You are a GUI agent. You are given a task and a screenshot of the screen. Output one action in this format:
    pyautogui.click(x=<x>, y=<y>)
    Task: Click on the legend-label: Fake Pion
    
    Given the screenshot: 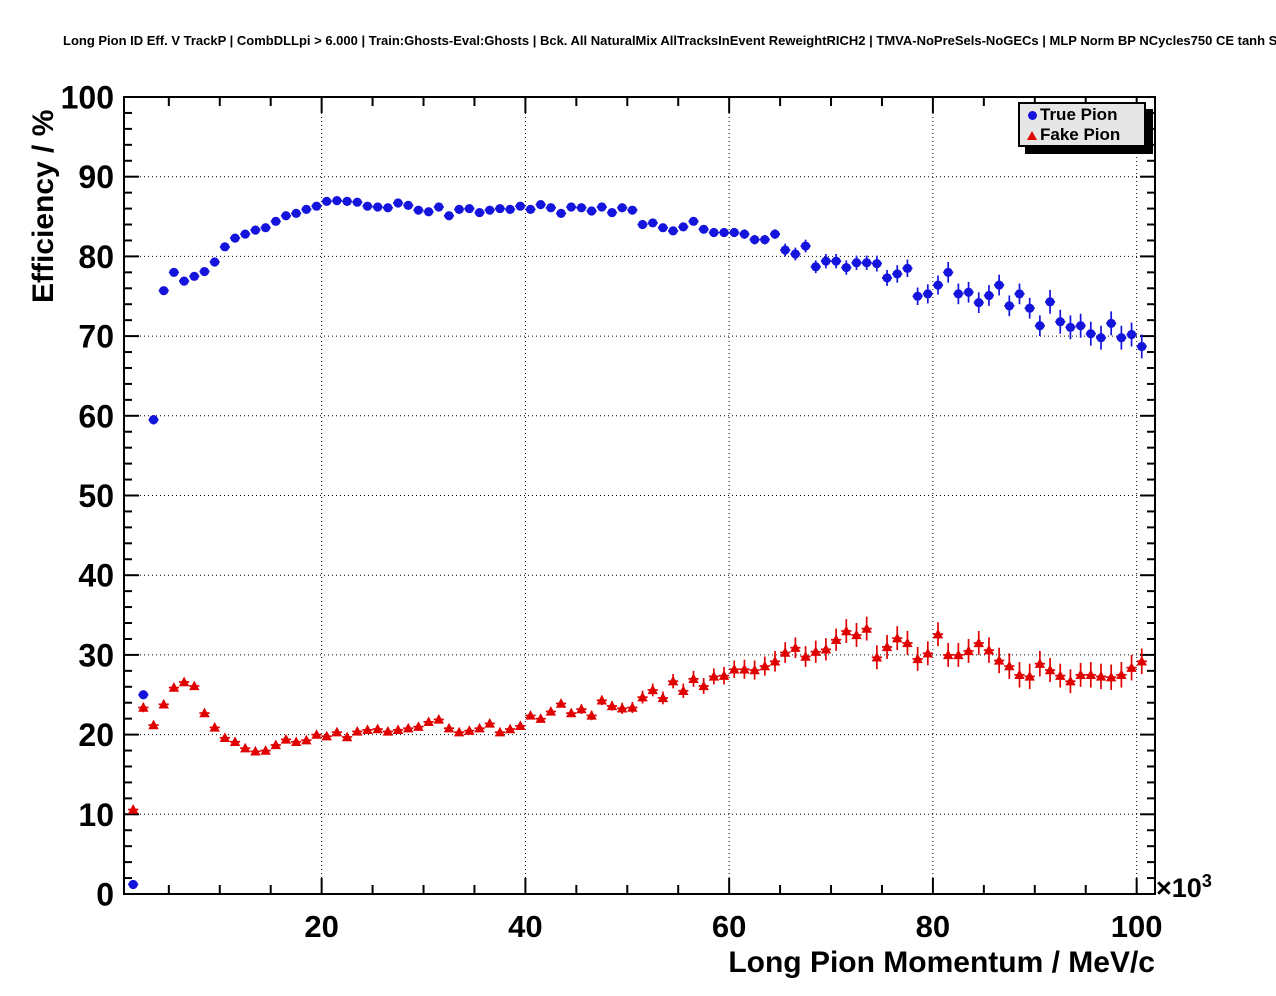 What is the action you would take?
    pyautogui.click(x=1080, y=134)
    